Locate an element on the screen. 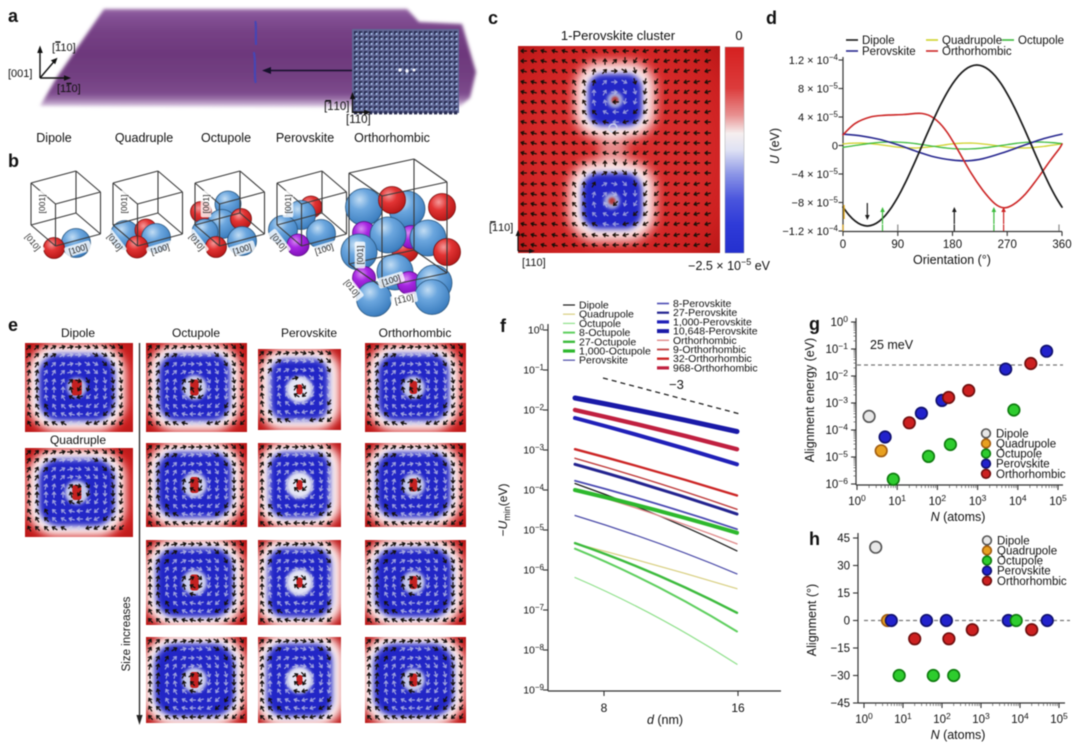  svg-text: 360 is located at coordinates (1061, 245).